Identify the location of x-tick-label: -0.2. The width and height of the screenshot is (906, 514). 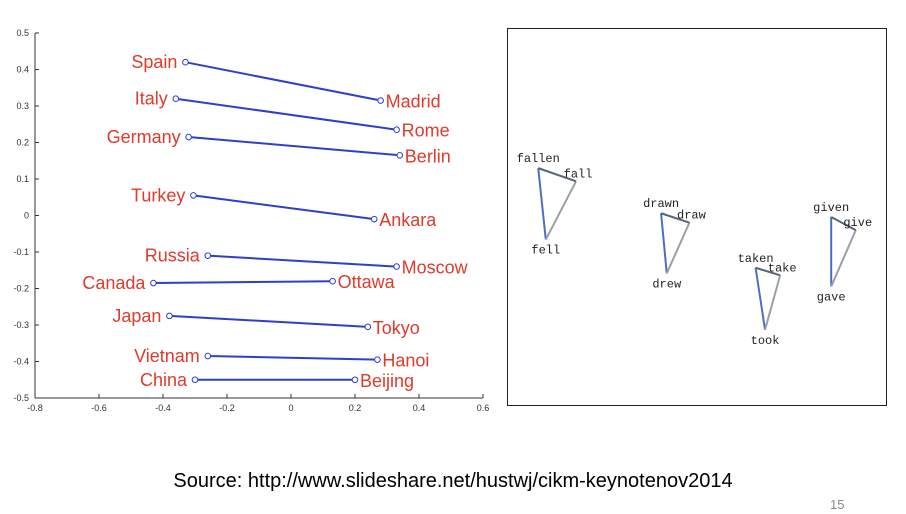
(227, 408).